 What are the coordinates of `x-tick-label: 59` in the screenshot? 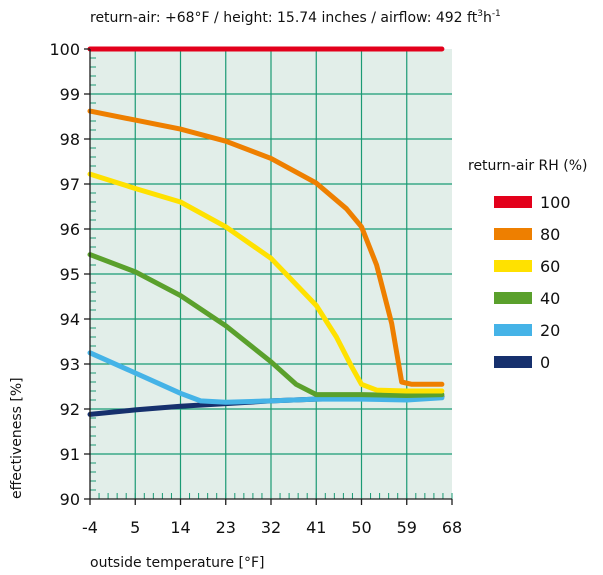 It's located at (407, 527).